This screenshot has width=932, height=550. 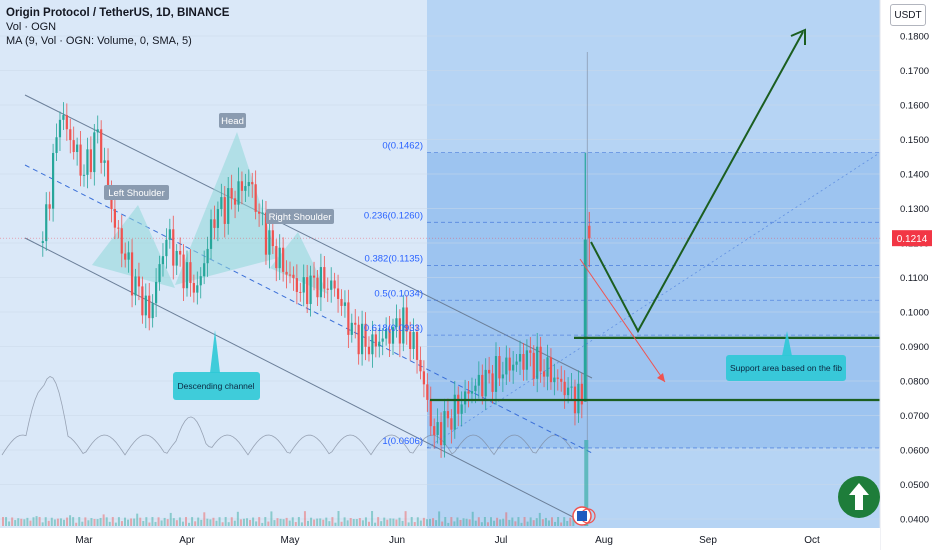 What do you see at coordinates (908, 15) in the screenshot?
I see `currency-badge: USDT` at bounding box center [908, 15].